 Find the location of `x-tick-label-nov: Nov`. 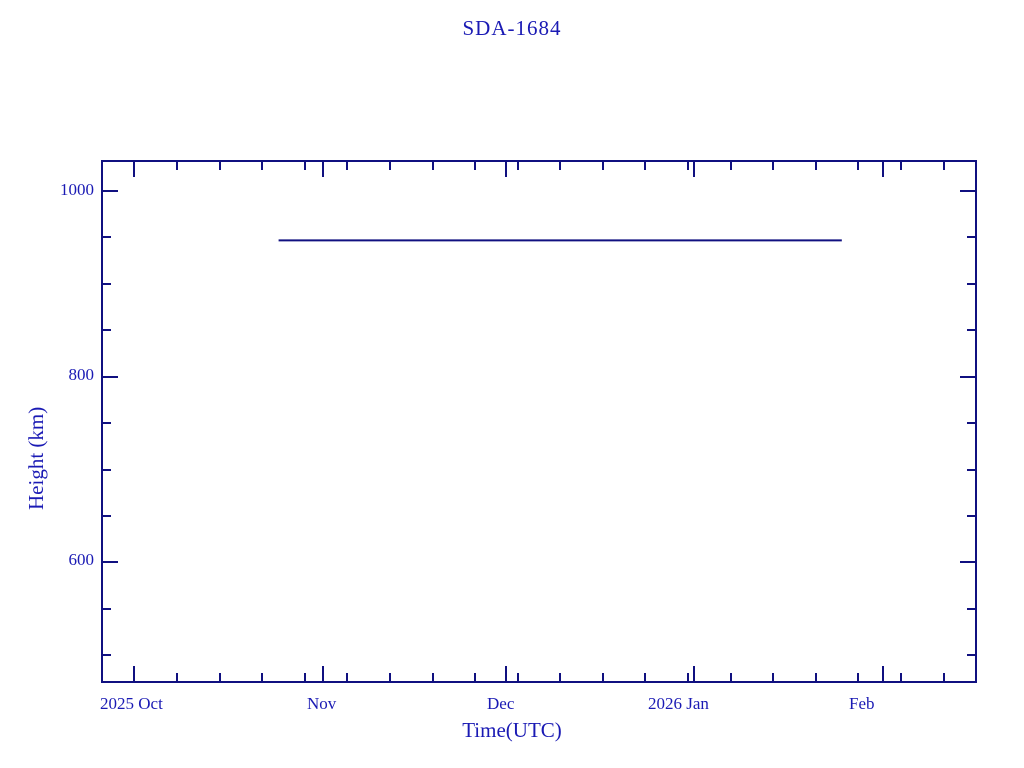

x-tick-label-nov: Nov is located at coordinates (322, 703).